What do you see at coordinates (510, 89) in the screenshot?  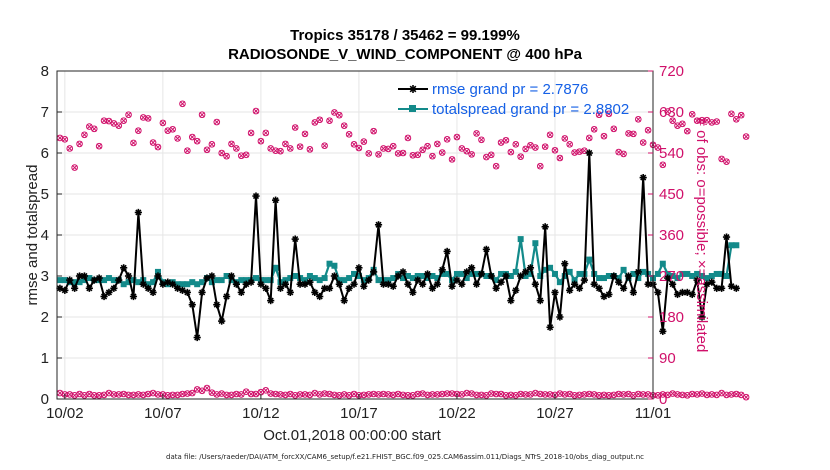 I see `legend-rmse-label: rmse grand pr = 2.7876` at bounding box center [510, 89].